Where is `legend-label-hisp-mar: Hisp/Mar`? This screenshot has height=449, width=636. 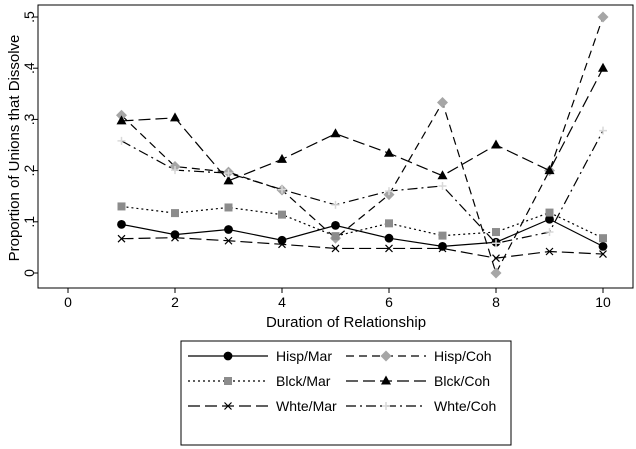
legend-label-hisp-mar: Hisp/Mar is located at coordinates (304, 356).